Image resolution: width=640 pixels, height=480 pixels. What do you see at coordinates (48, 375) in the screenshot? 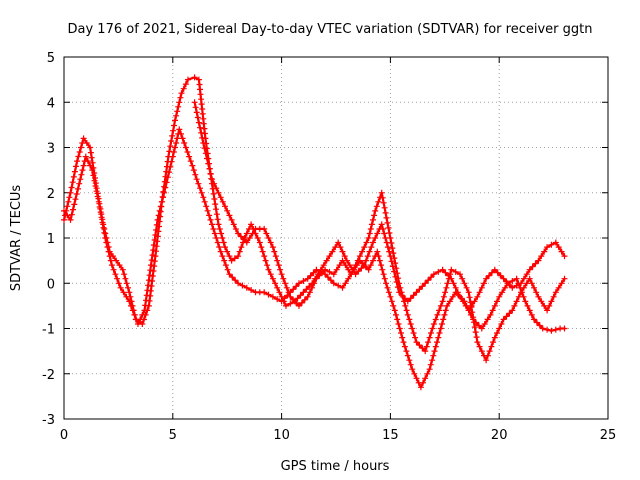
I see `y-tick-label: -2` at bounding box center [48, 375].